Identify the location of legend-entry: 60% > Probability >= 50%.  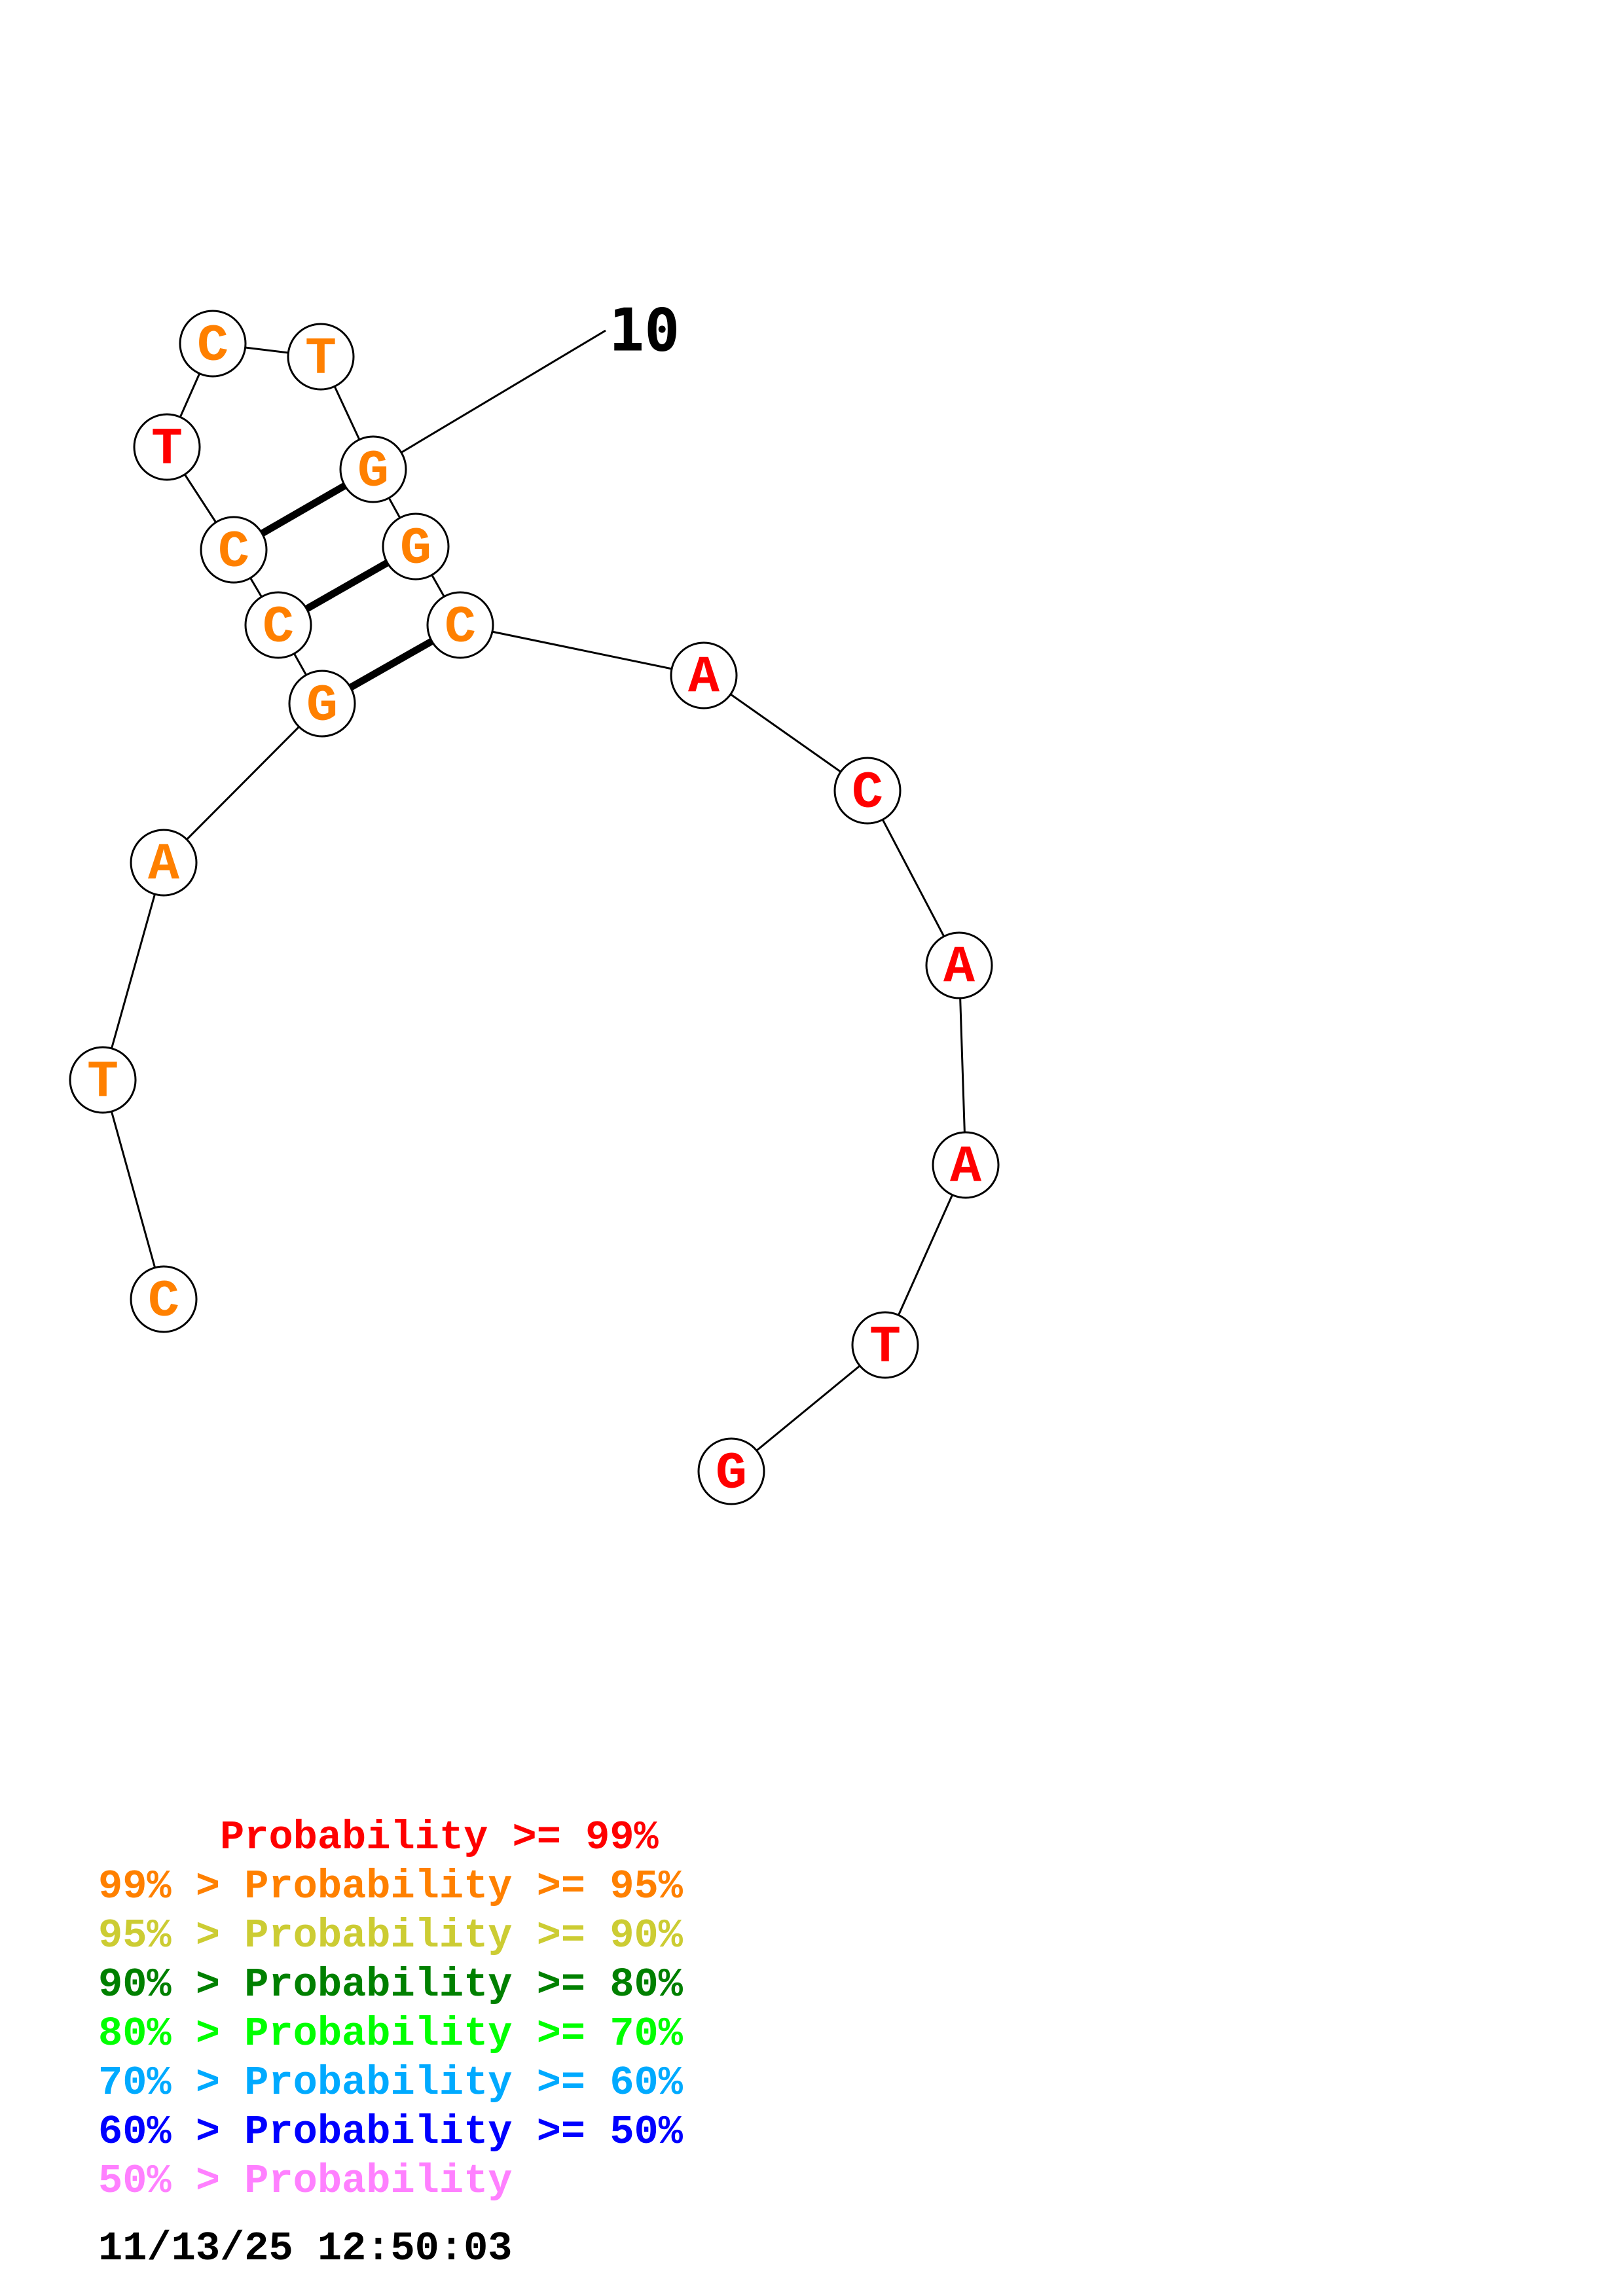
(390, 2132).